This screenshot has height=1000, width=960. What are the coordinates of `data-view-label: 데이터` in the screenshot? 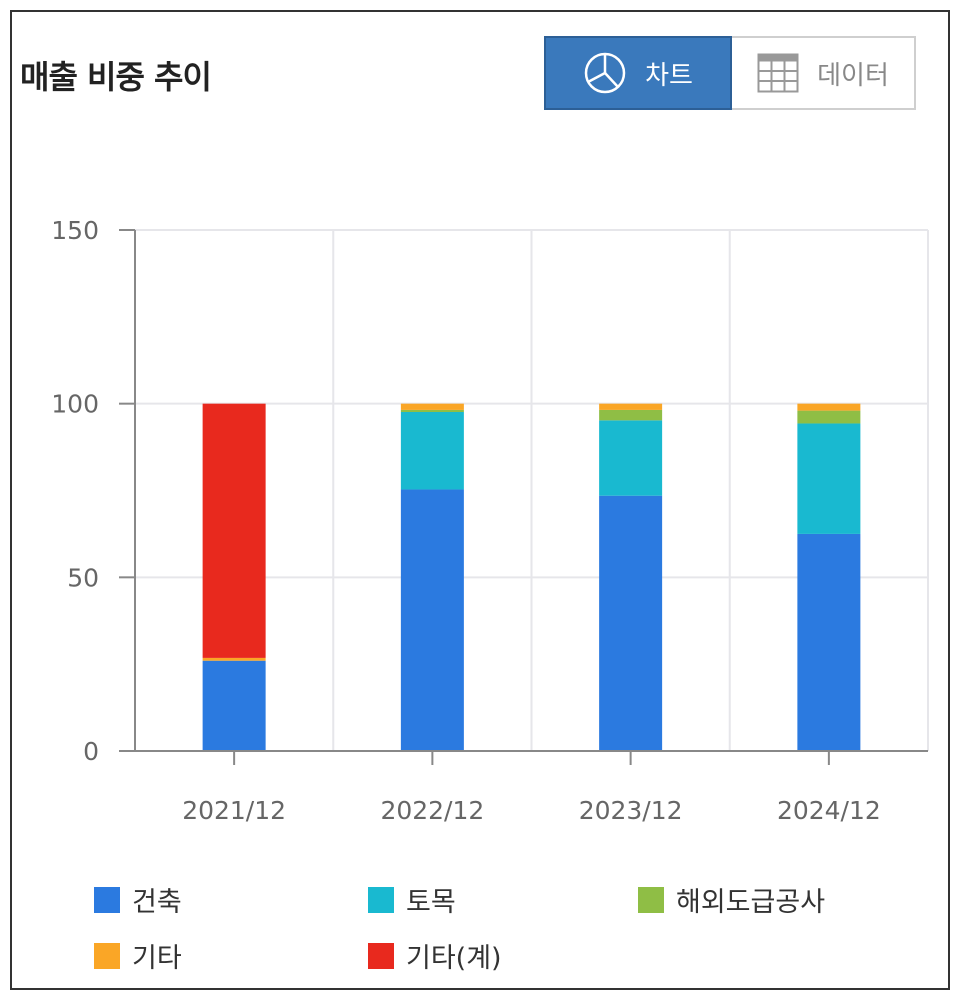 It's located at (853, 75).